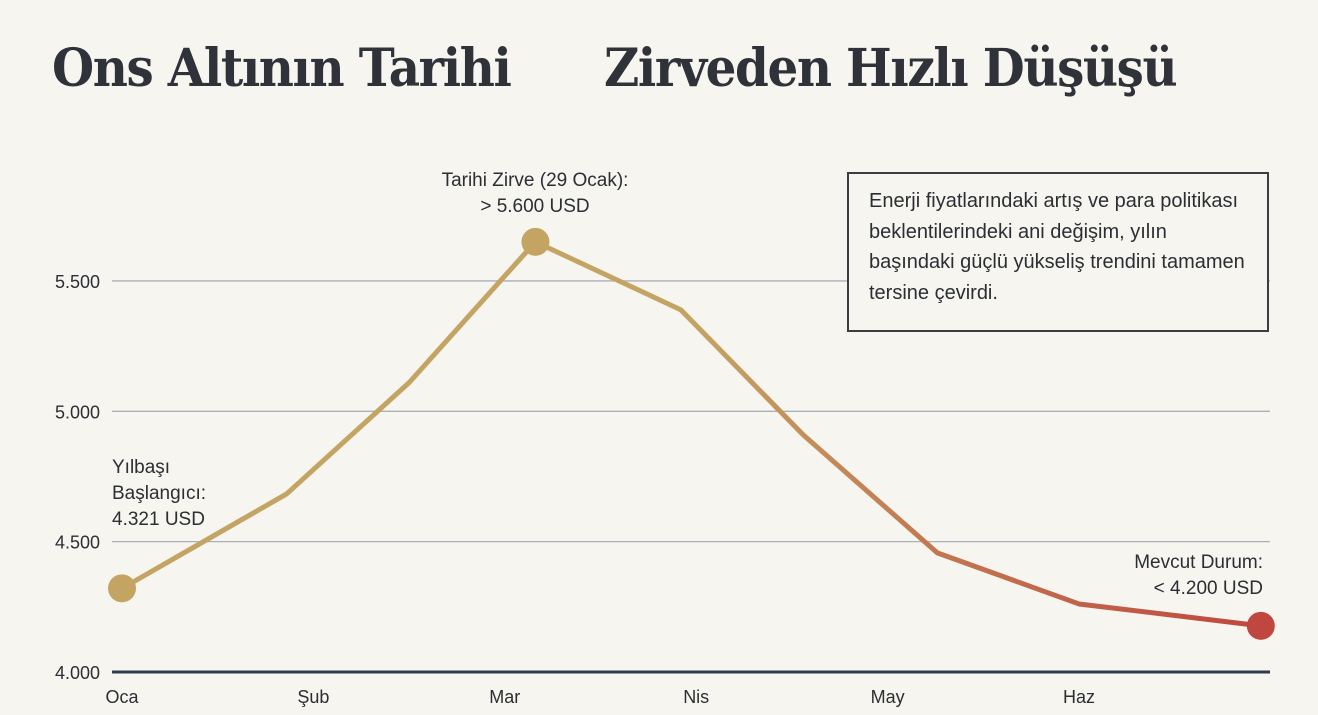  Describe the element at coordinates (77, 412) in the screenshot. I see `y-tick-label: 5.000` at that location.